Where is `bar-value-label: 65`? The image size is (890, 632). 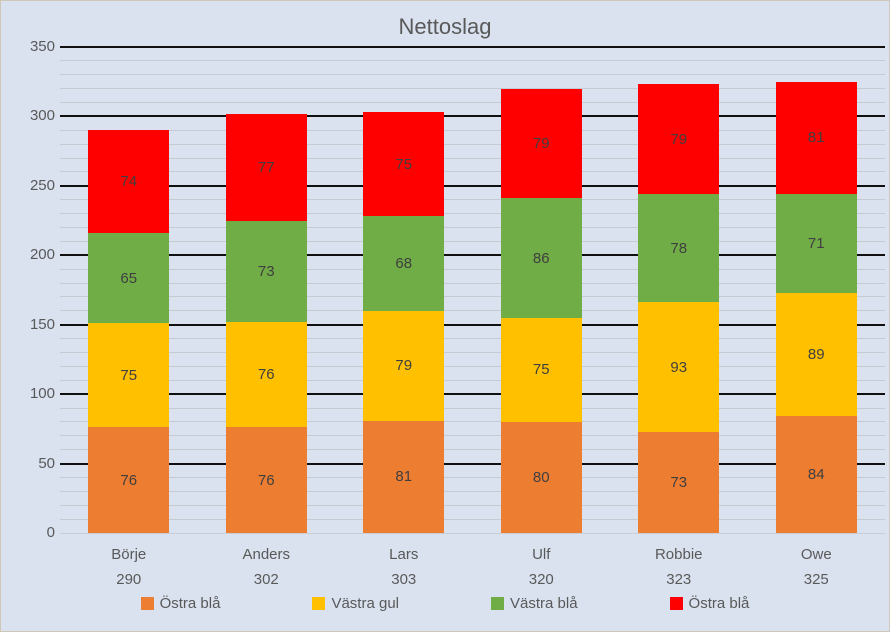
bar-value-label: 65 is located at coordinates (129, 278).